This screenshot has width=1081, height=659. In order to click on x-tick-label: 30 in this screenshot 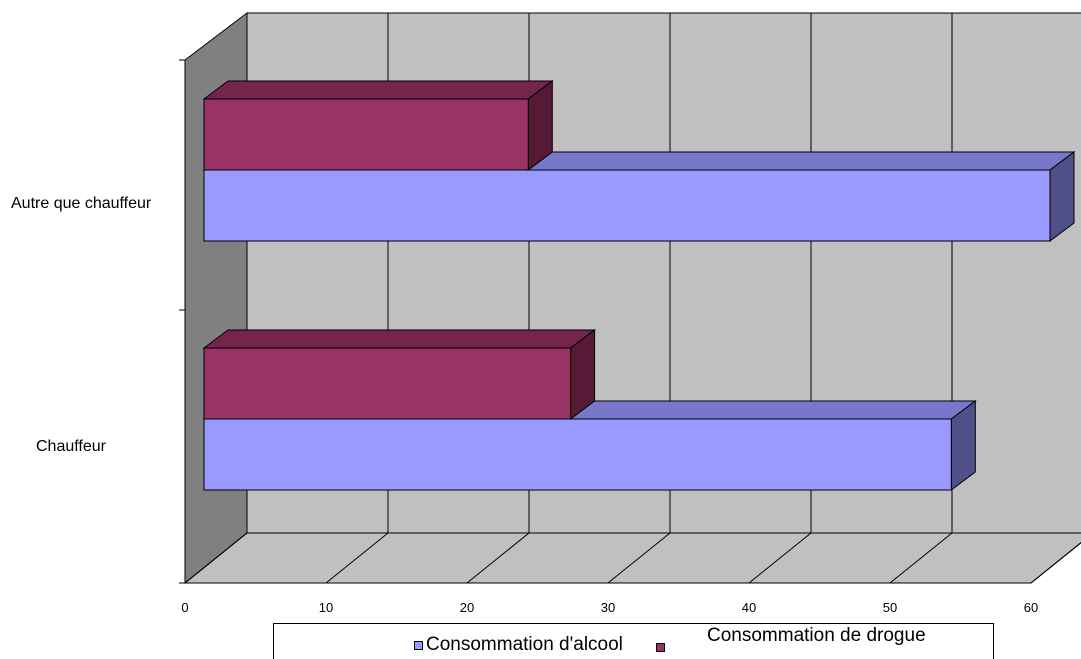, I will do `click(608, 607)`.